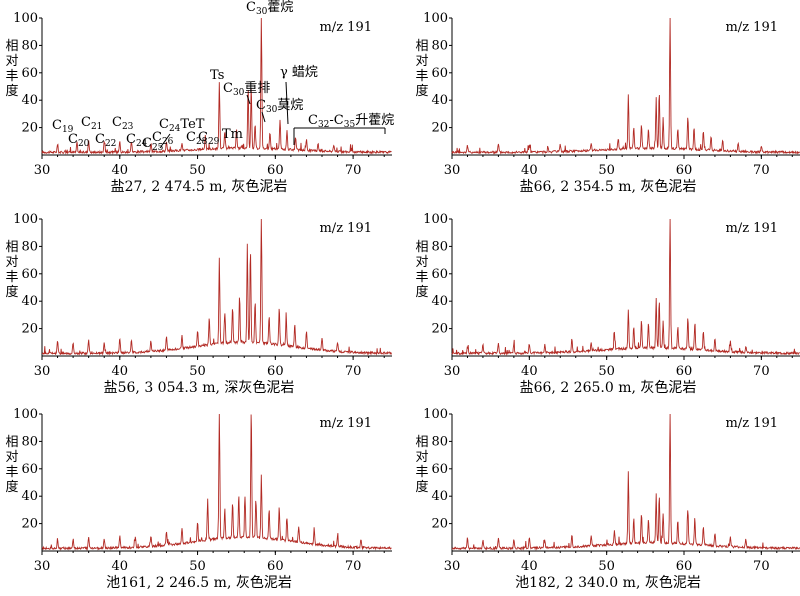 This screenshot has height=596, width=800. Describe the element at coordinates (197, 138) in the screenshot. I see `label-c28: C28` at that location.